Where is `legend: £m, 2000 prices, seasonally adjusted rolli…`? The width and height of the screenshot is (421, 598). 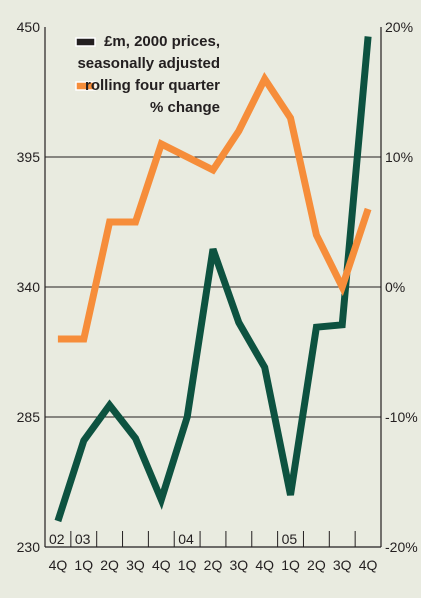
legend: £m, 2000 prices, seasonally adjusted rolli… is located at coordinates (147, 74).